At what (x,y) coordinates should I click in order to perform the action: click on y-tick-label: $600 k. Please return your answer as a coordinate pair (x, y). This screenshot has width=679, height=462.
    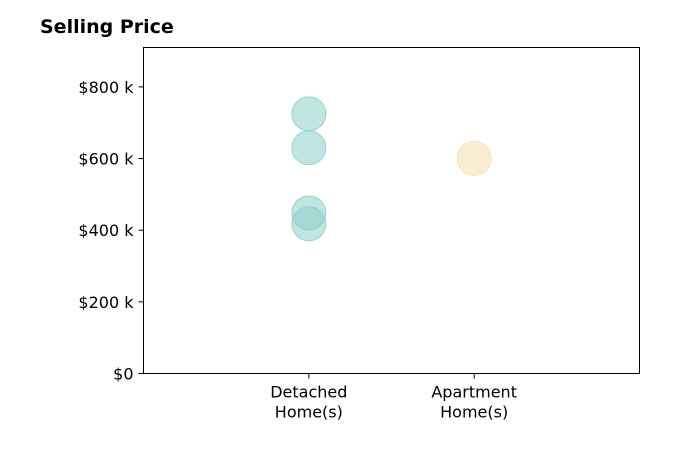
    Looking at the image, I should click on (106, 159).